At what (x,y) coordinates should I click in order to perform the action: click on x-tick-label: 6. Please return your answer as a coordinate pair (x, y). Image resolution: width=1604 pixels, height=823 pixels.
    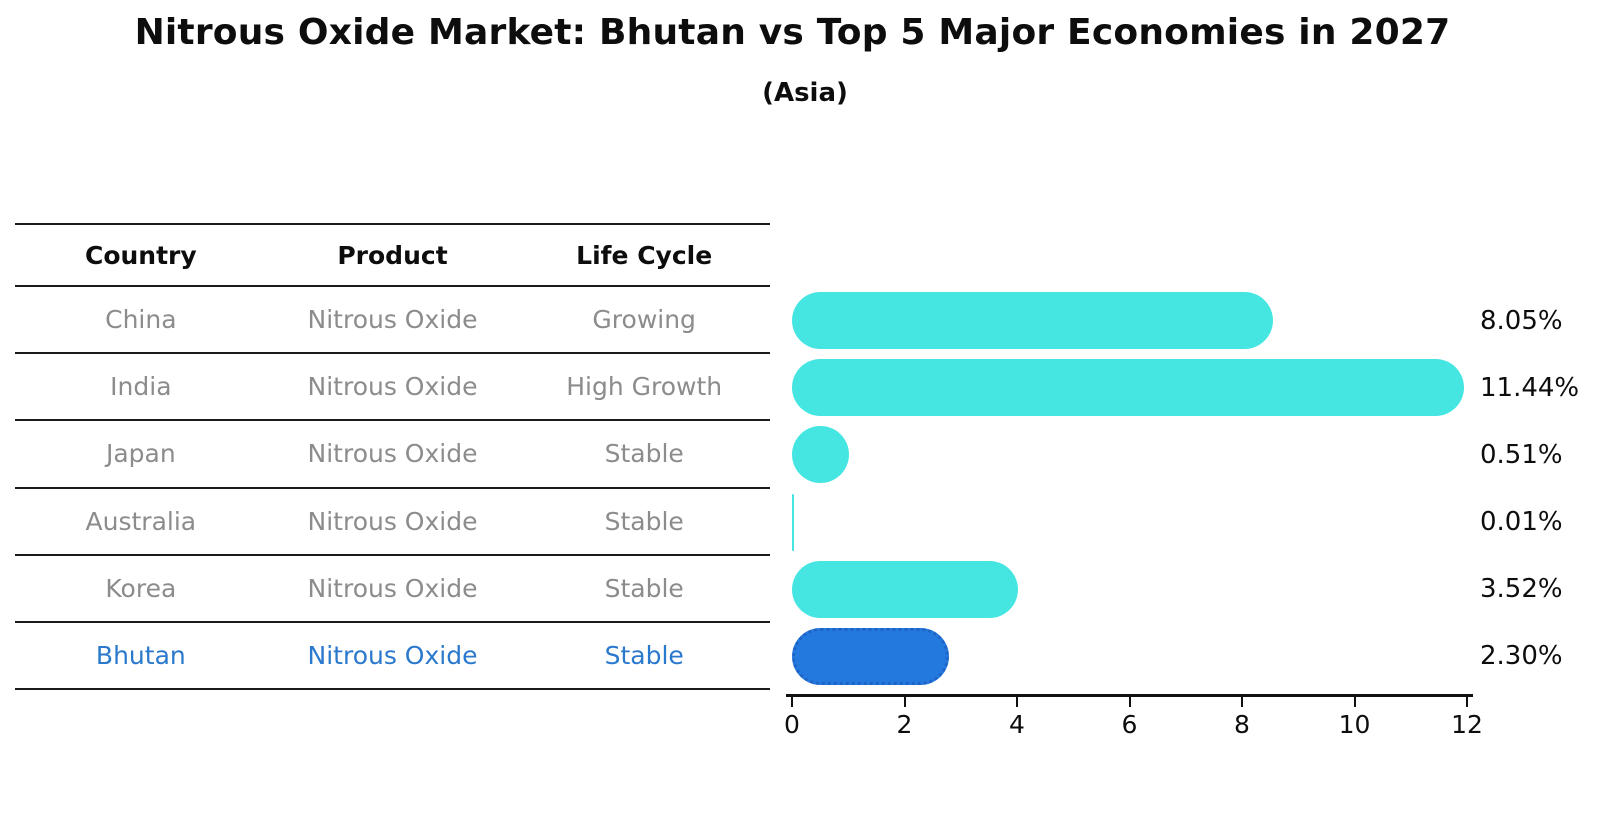
    Looking at the image, I should click on (1129, 724).